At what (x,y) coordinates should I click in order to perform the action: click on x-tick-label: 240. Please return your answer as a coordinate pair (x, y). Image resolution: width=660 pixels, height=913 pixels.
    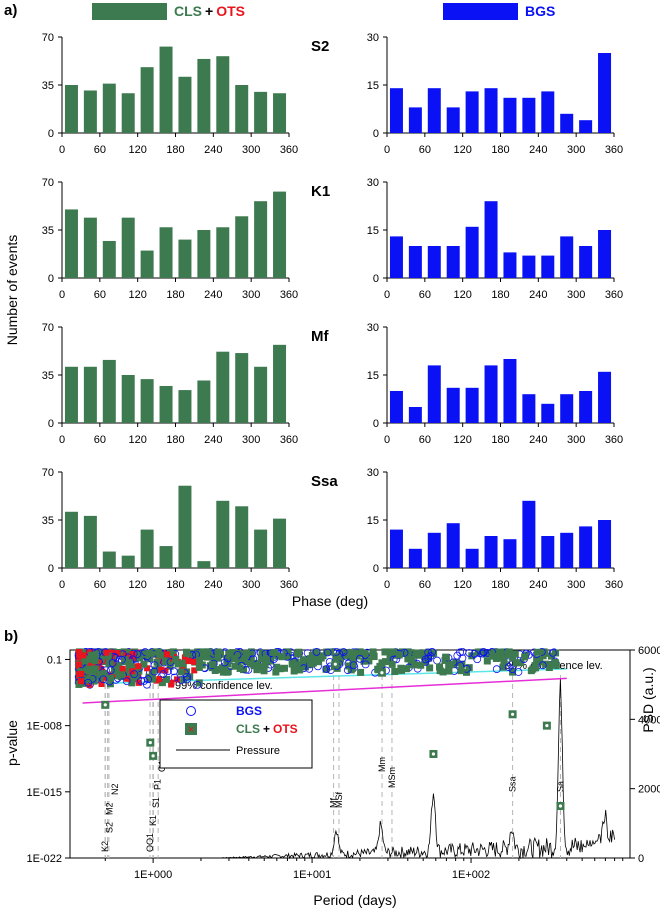
    Looking at the image, I should click on (538, 440).